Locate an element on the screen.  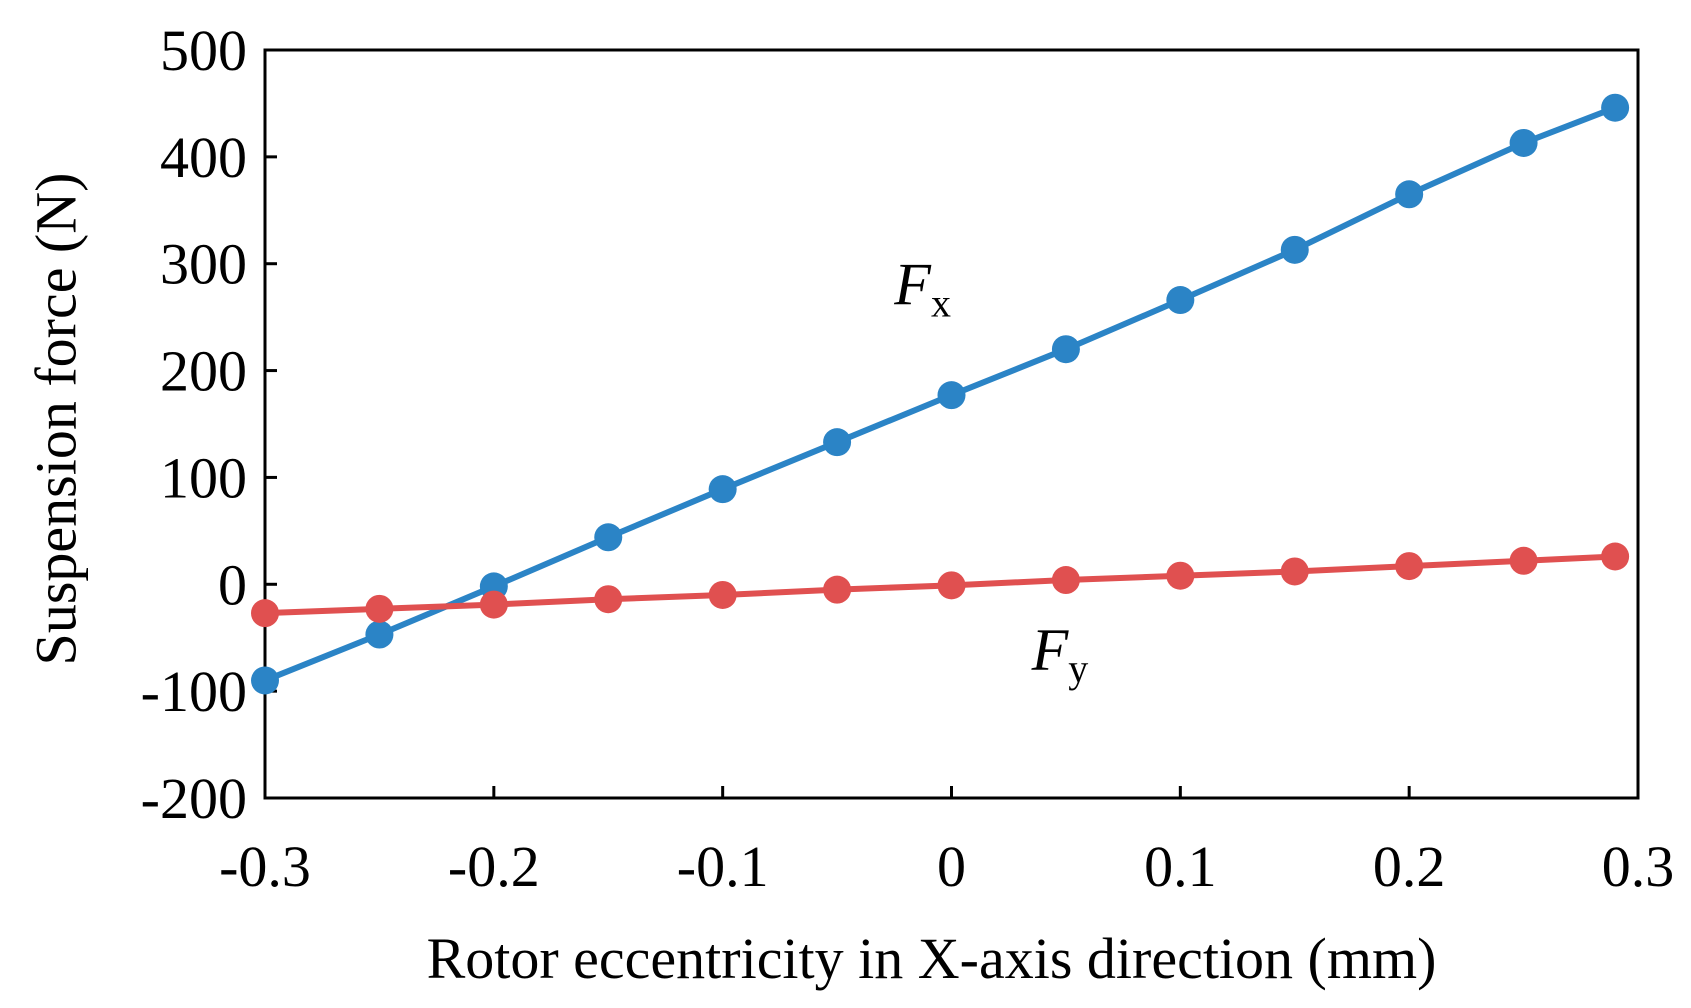
y-axis-title: Suspension force (N) is located at coordinates (55, 419).